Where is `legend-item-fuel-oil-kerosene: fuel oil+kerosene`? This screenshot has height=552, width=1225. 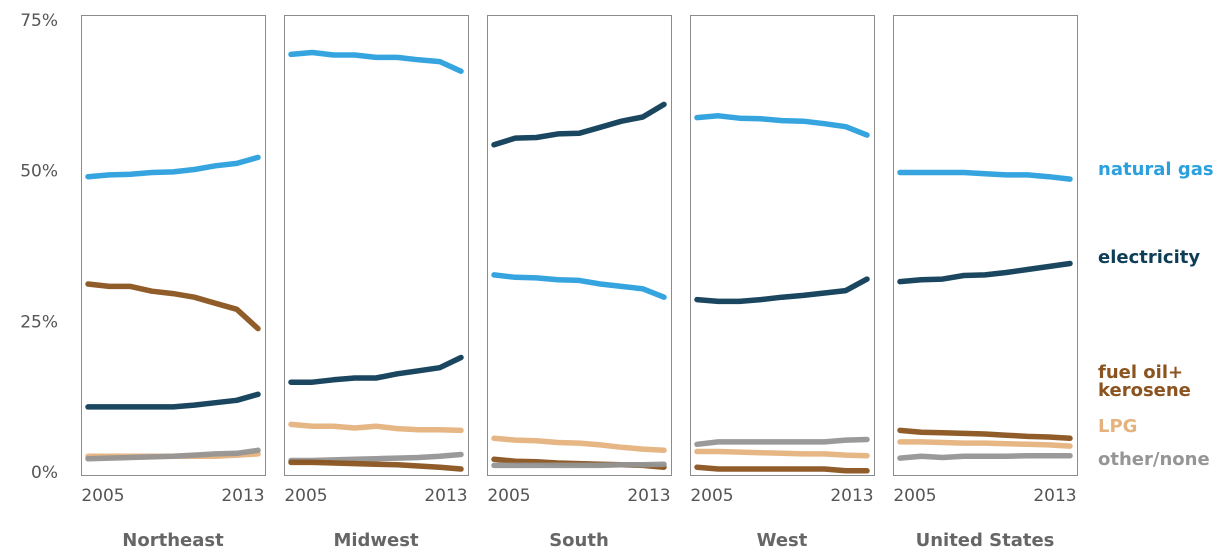 legend-item-fuel-oil-kerosene: fuel oil+kerosene is located at coordinates (1144, 381).